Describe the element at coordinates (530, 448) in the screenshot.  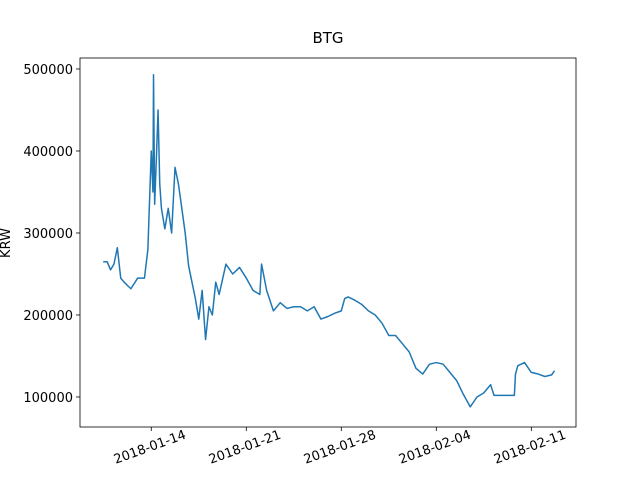
I see `x-tick-label: 2018-02-11` at that location.